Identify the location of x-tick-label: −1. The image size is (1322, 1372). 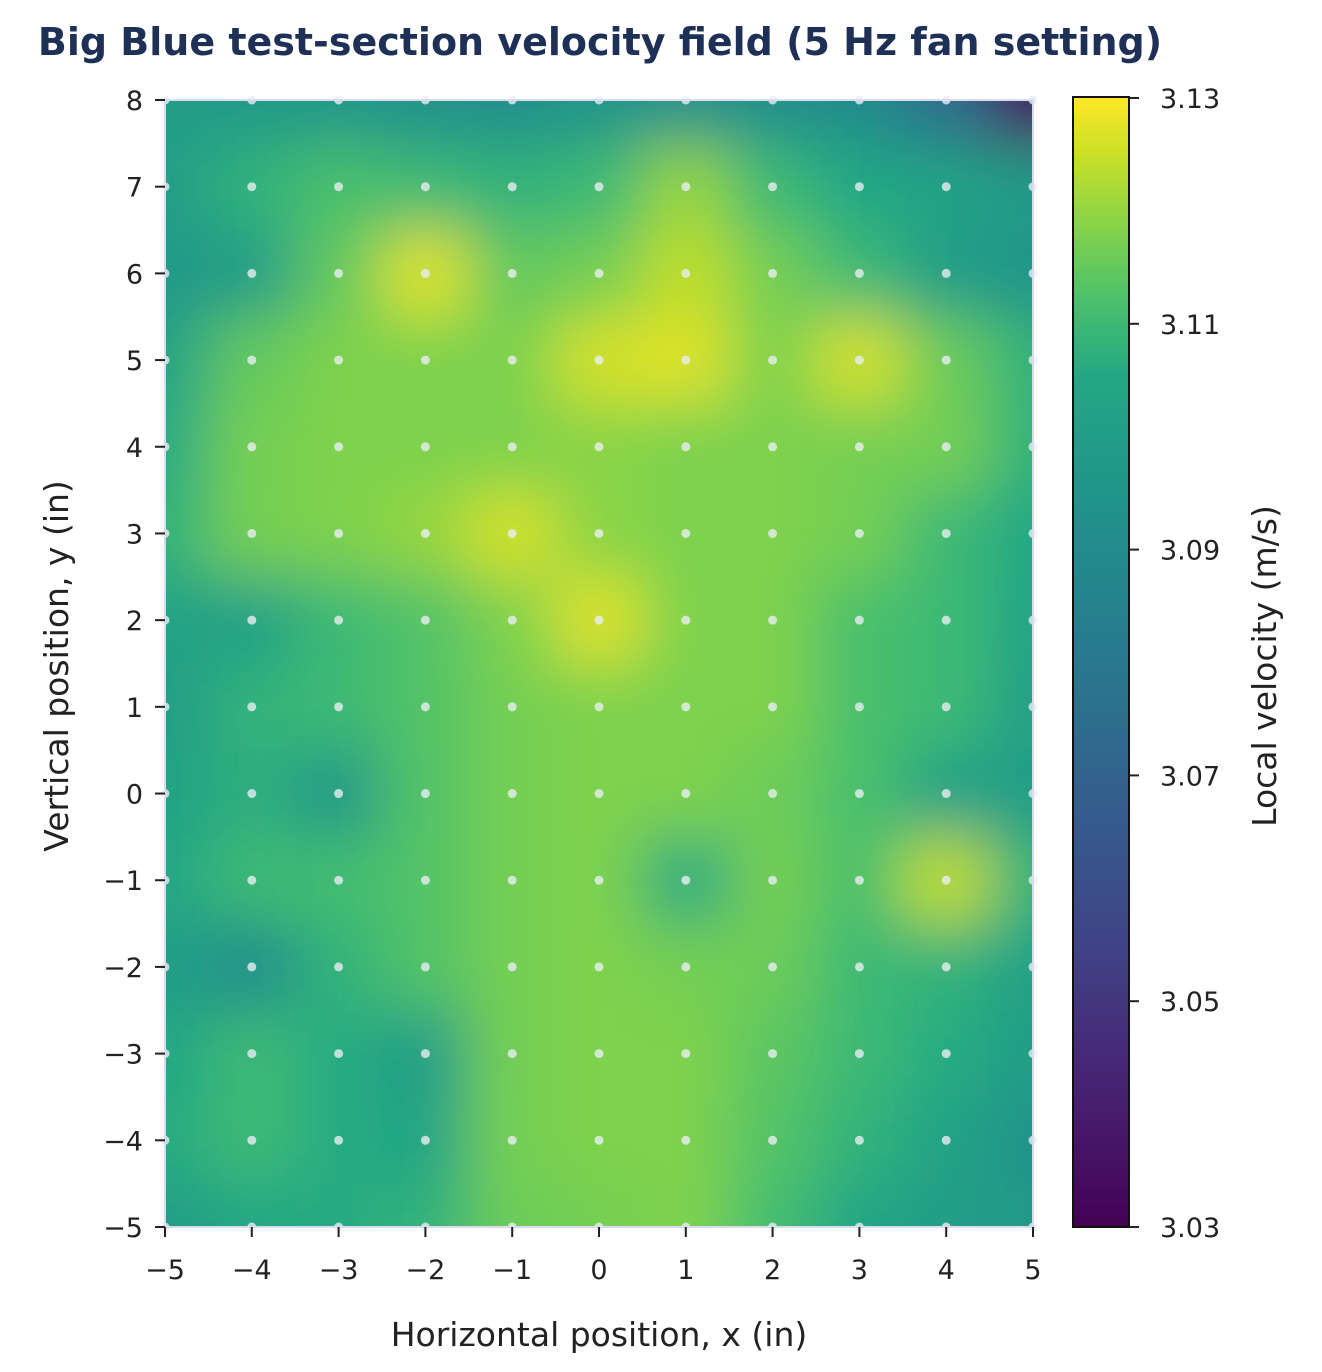
(512, 1270).